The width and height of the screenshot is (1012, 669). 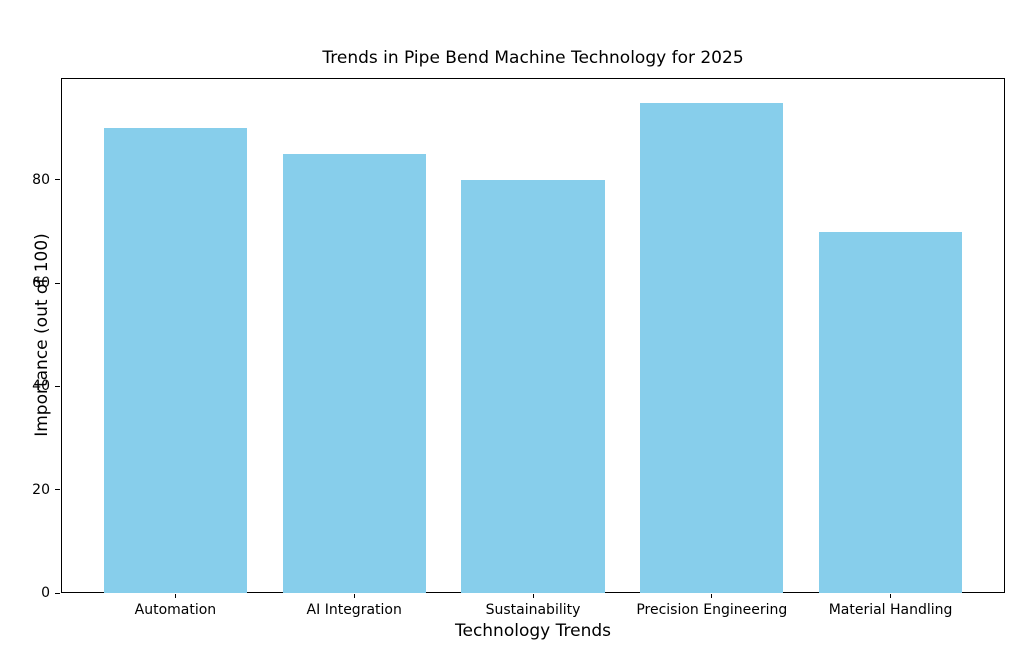 I want to click on bar-automation, so click(x=175, y=360).